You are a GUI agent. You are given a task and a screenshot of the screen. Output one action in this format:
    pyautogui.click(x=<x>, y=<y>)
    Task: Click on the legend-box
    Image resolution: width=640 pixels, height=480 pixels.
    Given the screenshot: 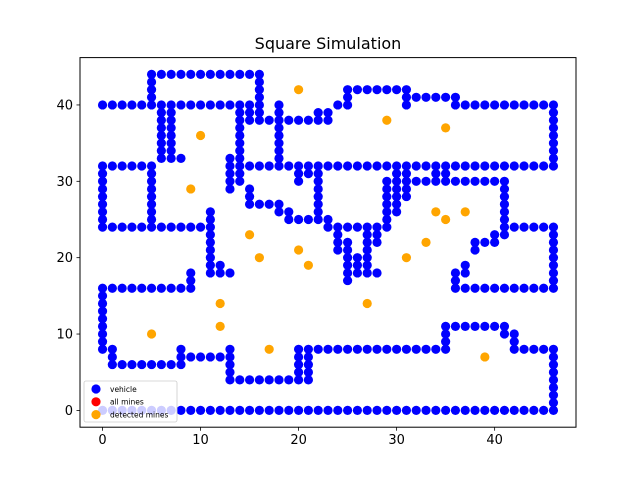 What is the action you would take?
    pyautogui.click(x=130, y=401)
    